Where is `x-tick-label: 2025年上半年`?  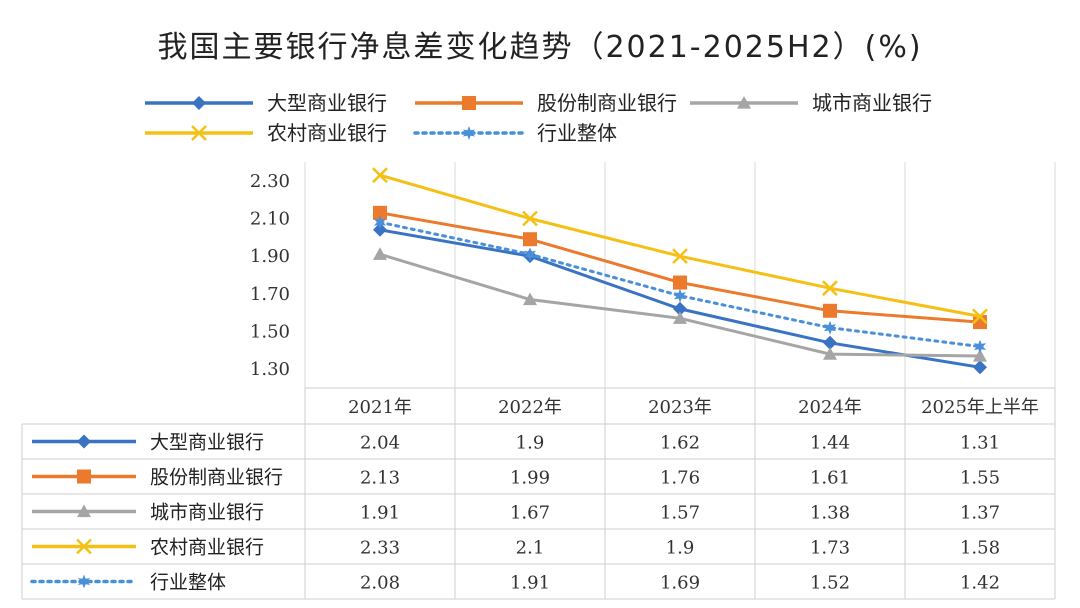
x-tick-label: 2025年上半年 is located at coordinates (980, 407).